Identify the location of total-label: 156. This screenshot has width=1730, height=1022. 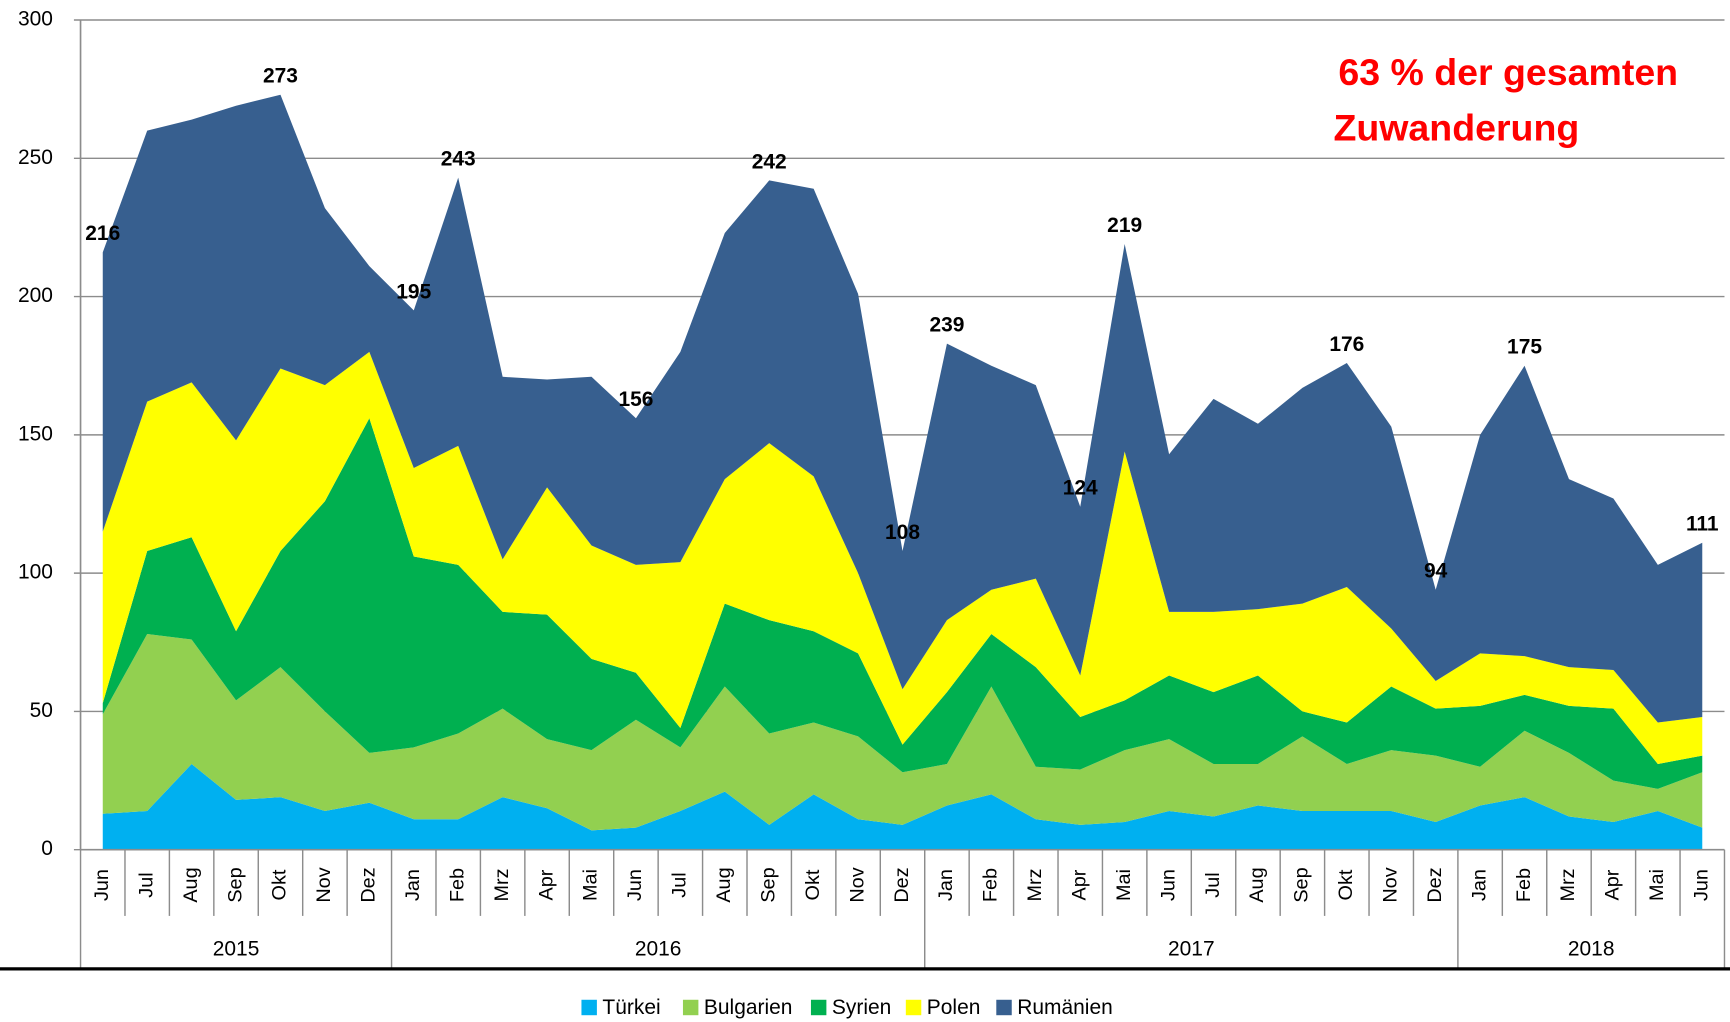
(635, 399).